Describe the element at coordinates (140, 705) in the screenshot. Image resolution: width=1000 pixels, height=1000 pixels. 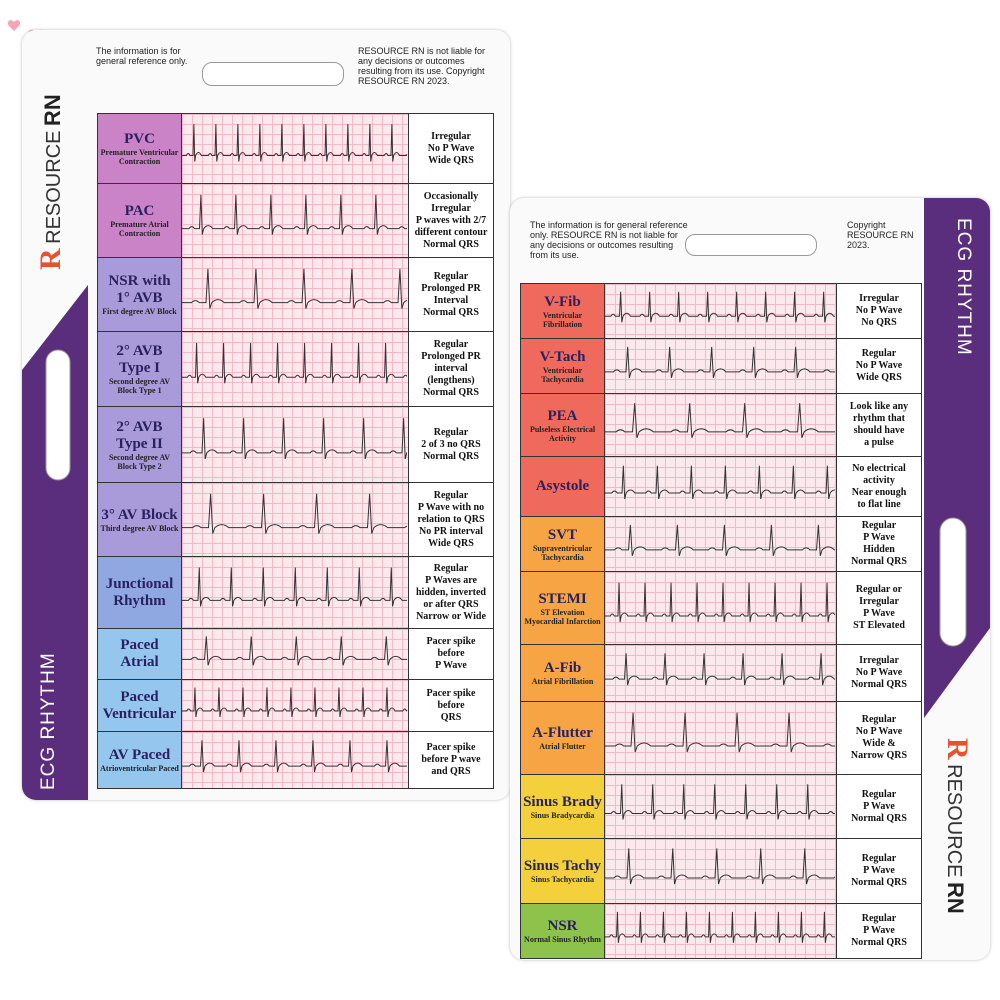
I see `rhythm-name-cell: Paced Ventricular` at that location.